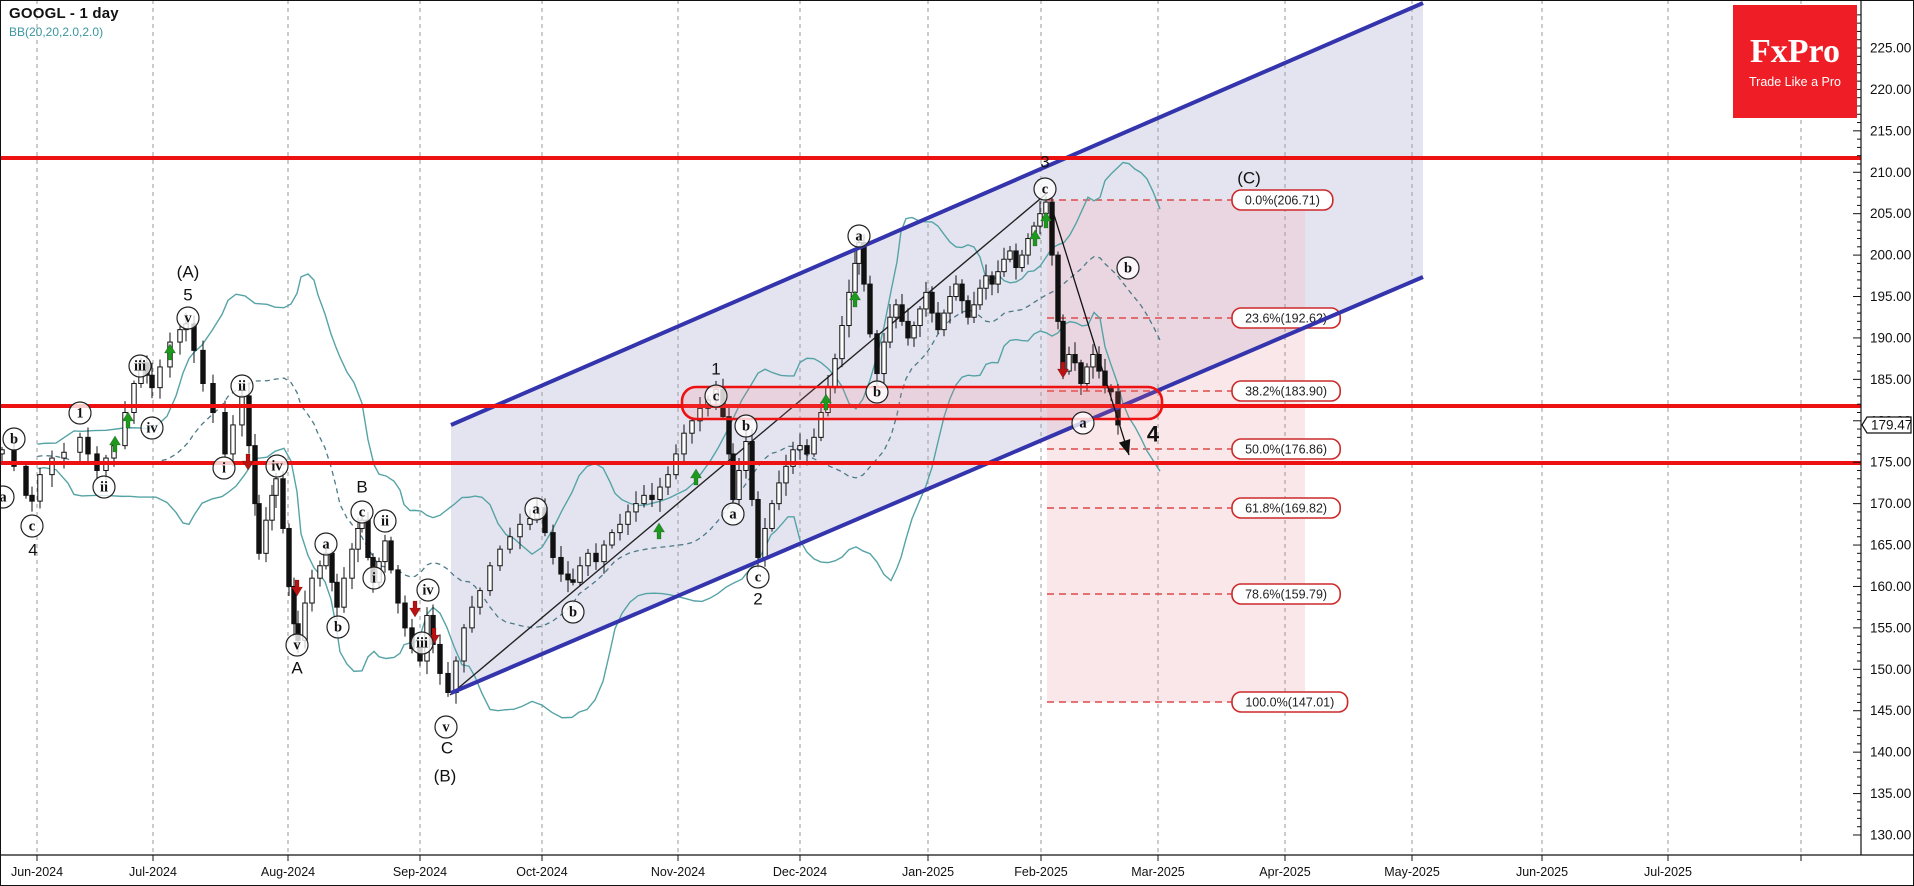 The width and height of the screenshot is (1914, 886). Describe the element at coordinates (1044, 162) in the screenshot. I see `svg-text: 3` at that location.